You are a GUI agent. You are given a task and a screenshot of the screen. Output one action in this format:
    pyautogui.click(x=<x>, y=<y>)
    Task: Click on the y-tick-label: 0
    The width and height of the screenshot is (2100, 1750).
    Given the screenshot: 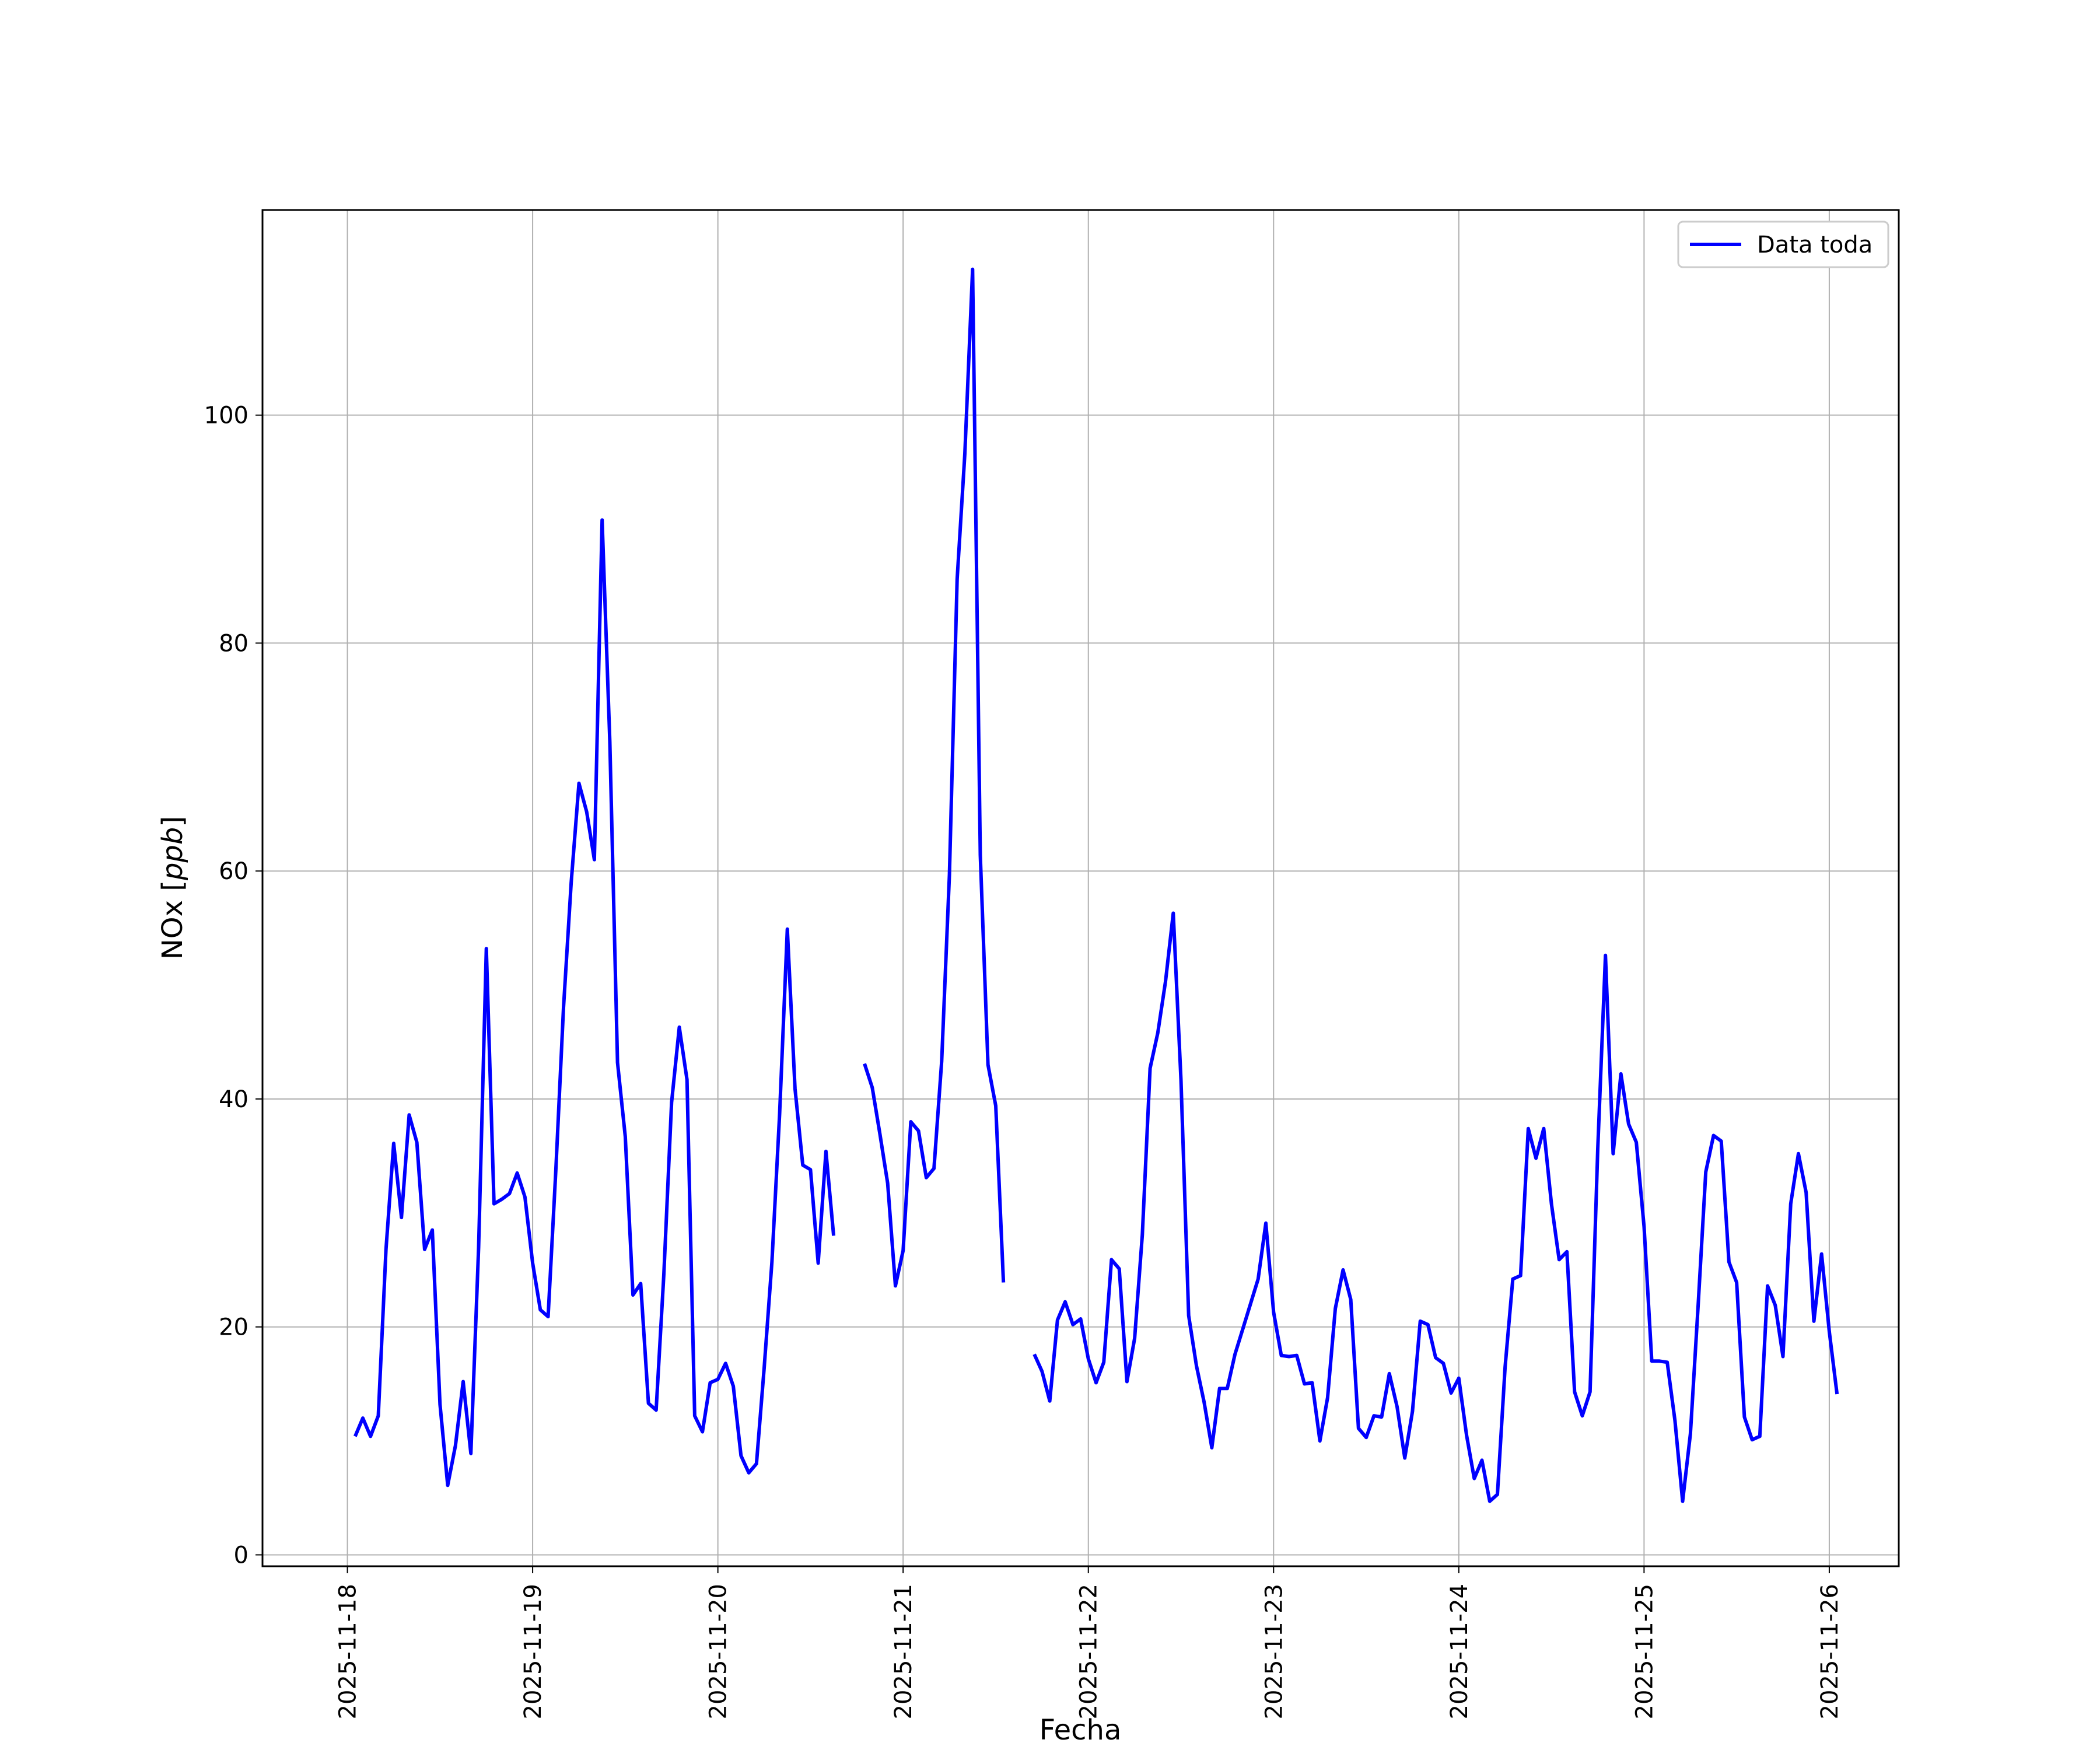 What is the action you would take?
    pyautogui.click(x=242, y=1555)
    